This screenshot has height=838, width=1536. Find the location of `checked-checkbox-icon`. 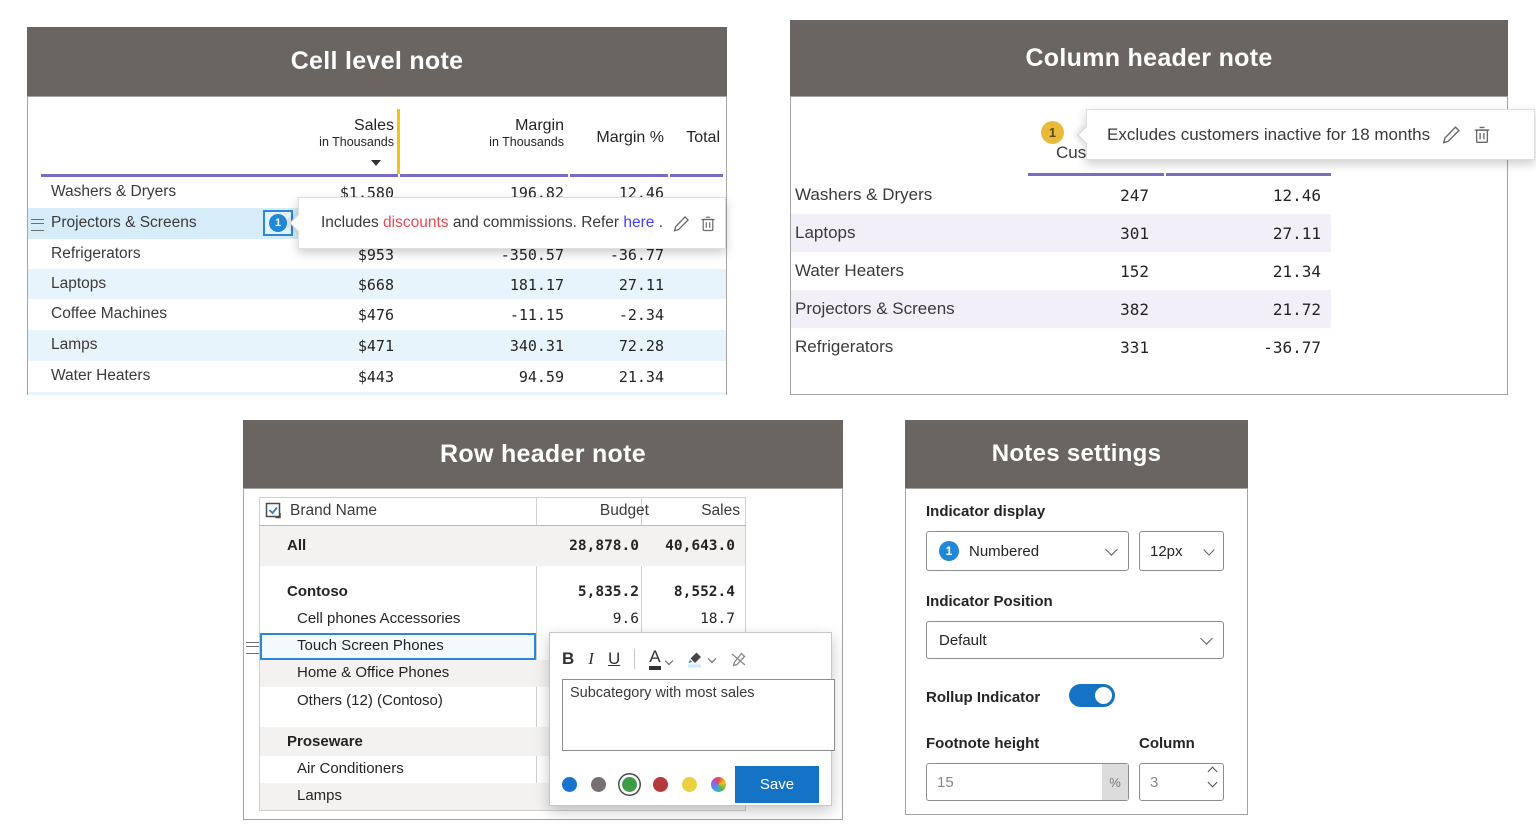

checked-checkbox-icon is located at coordinates (273, 510).